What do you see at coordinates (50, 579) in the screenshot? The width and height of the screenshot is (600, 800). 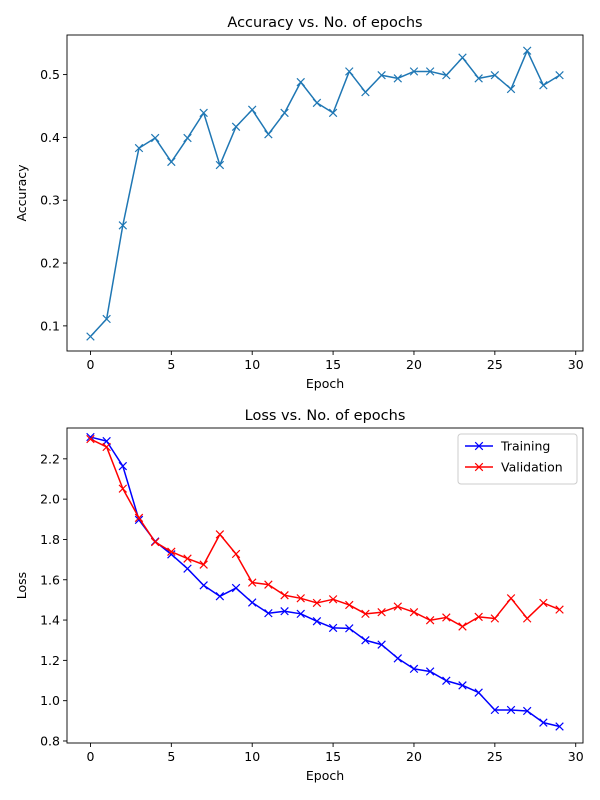 I see `y-tick-label: 1.6` at bounding box center [50, 579].